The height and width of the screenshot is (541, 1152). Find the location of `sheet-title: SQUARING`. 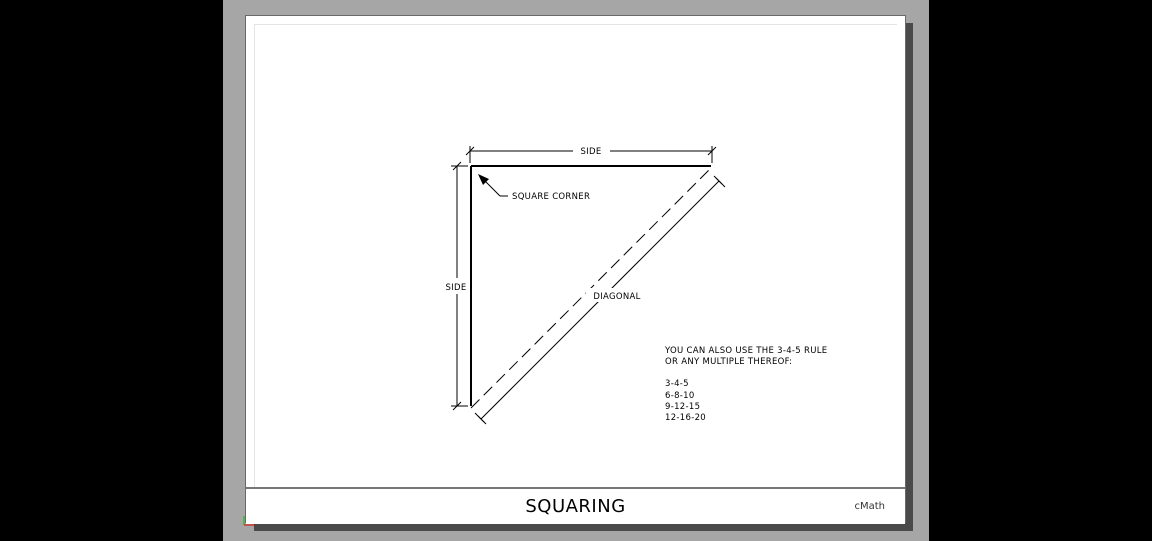

sheet-title: SQUARING is located at coordinates (575, 506).